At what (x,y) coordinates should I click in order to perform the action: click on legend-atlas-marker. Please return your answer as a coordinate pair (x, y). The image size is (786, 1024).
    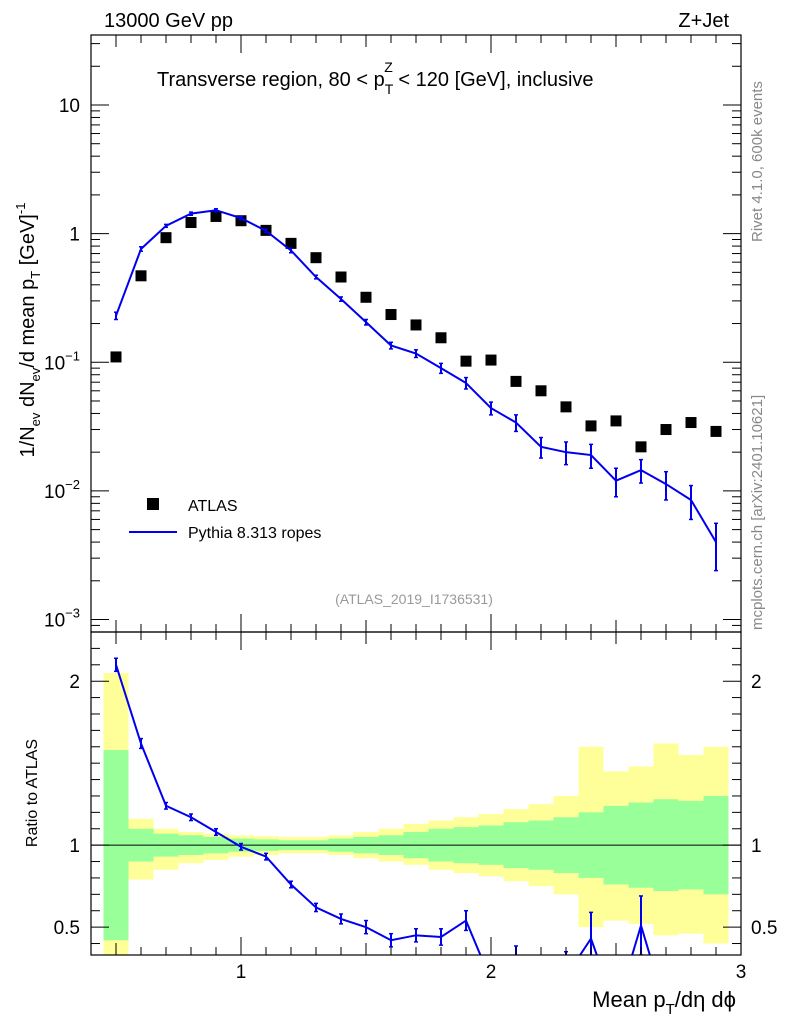
    Looking at the image, I should click on (153, 504).